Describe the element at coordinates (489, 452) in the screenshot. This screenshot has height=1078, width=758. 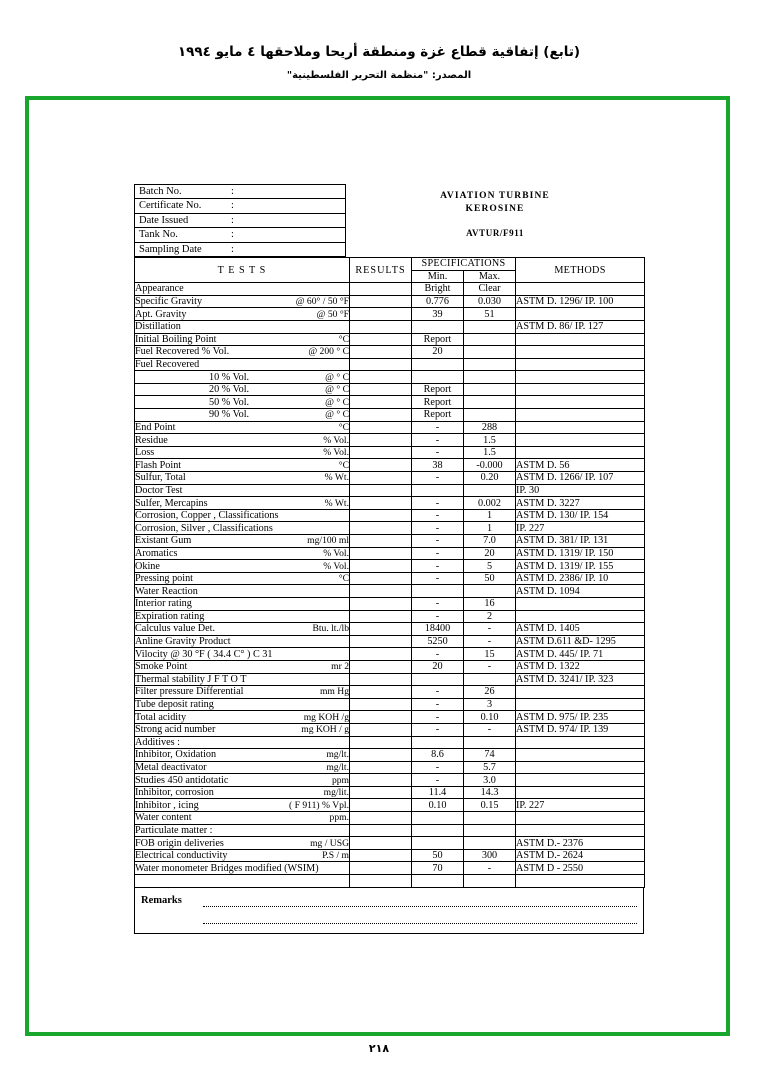
I see `spec-max-cell: 1.5` at that location.